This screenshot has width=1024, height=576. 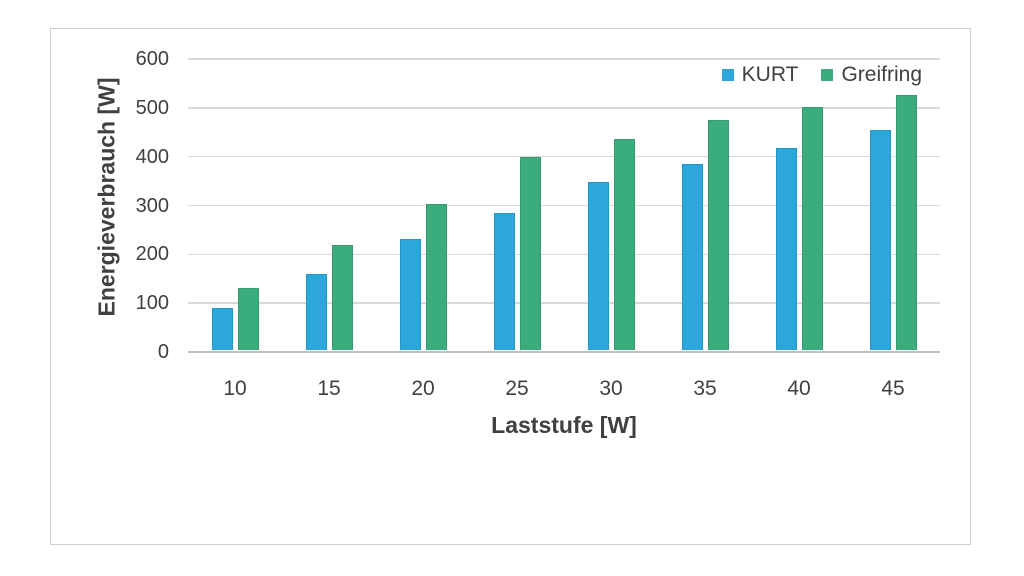 I want to click on x-axis-tick-label: 20, so click(x=423, y=388).